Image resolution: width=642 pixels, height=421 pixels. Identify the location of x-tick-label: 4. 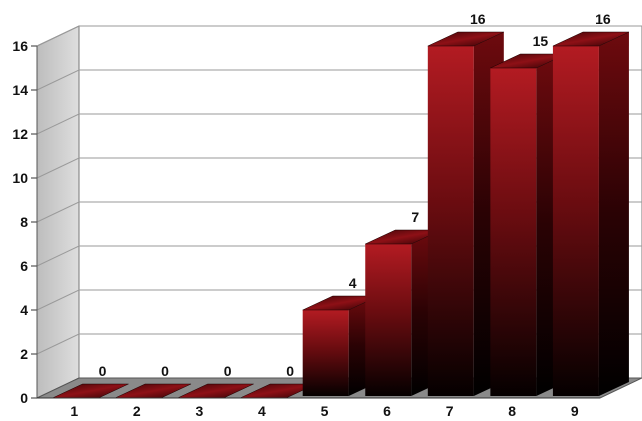
(262, 411).